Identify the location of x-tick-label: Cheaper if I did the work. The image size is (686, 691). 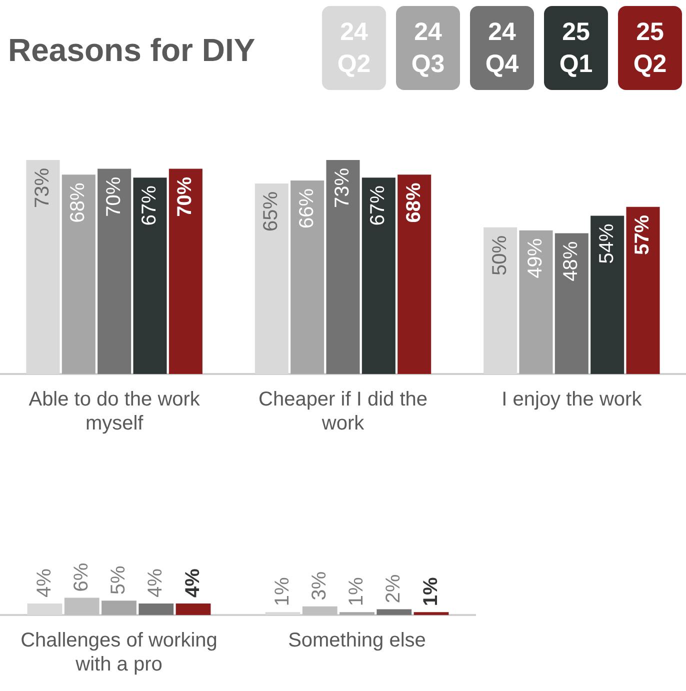
(343, 411).